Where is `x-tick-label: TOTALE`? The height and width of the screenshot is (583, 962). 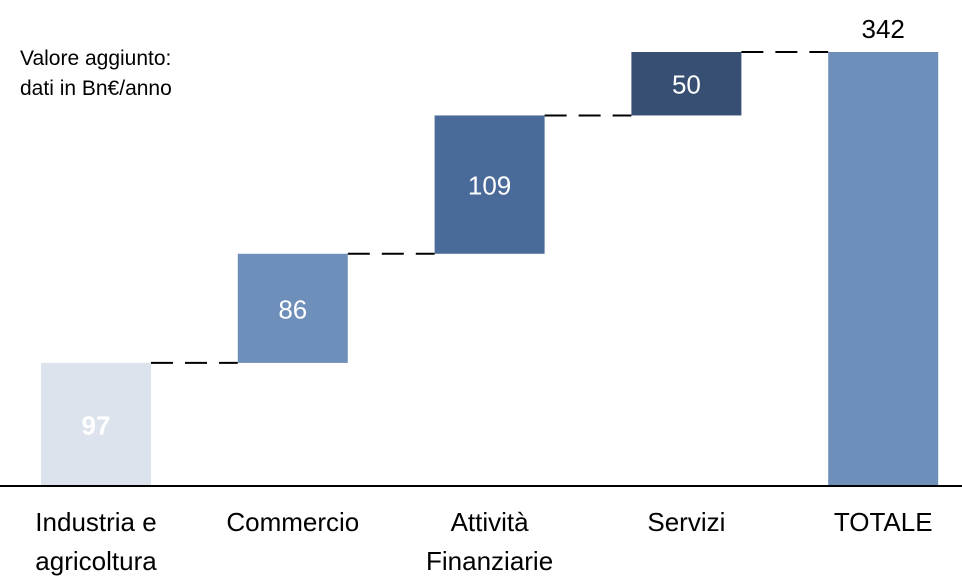 x-tick-label: TOTALE is located at coordinates (883, 522).